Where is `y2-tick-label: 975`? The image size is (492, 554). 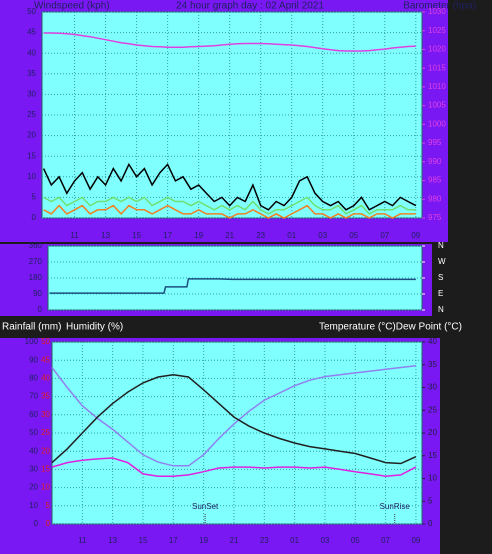 y2-tick-label: 975 is located at coordinates (435, 217).